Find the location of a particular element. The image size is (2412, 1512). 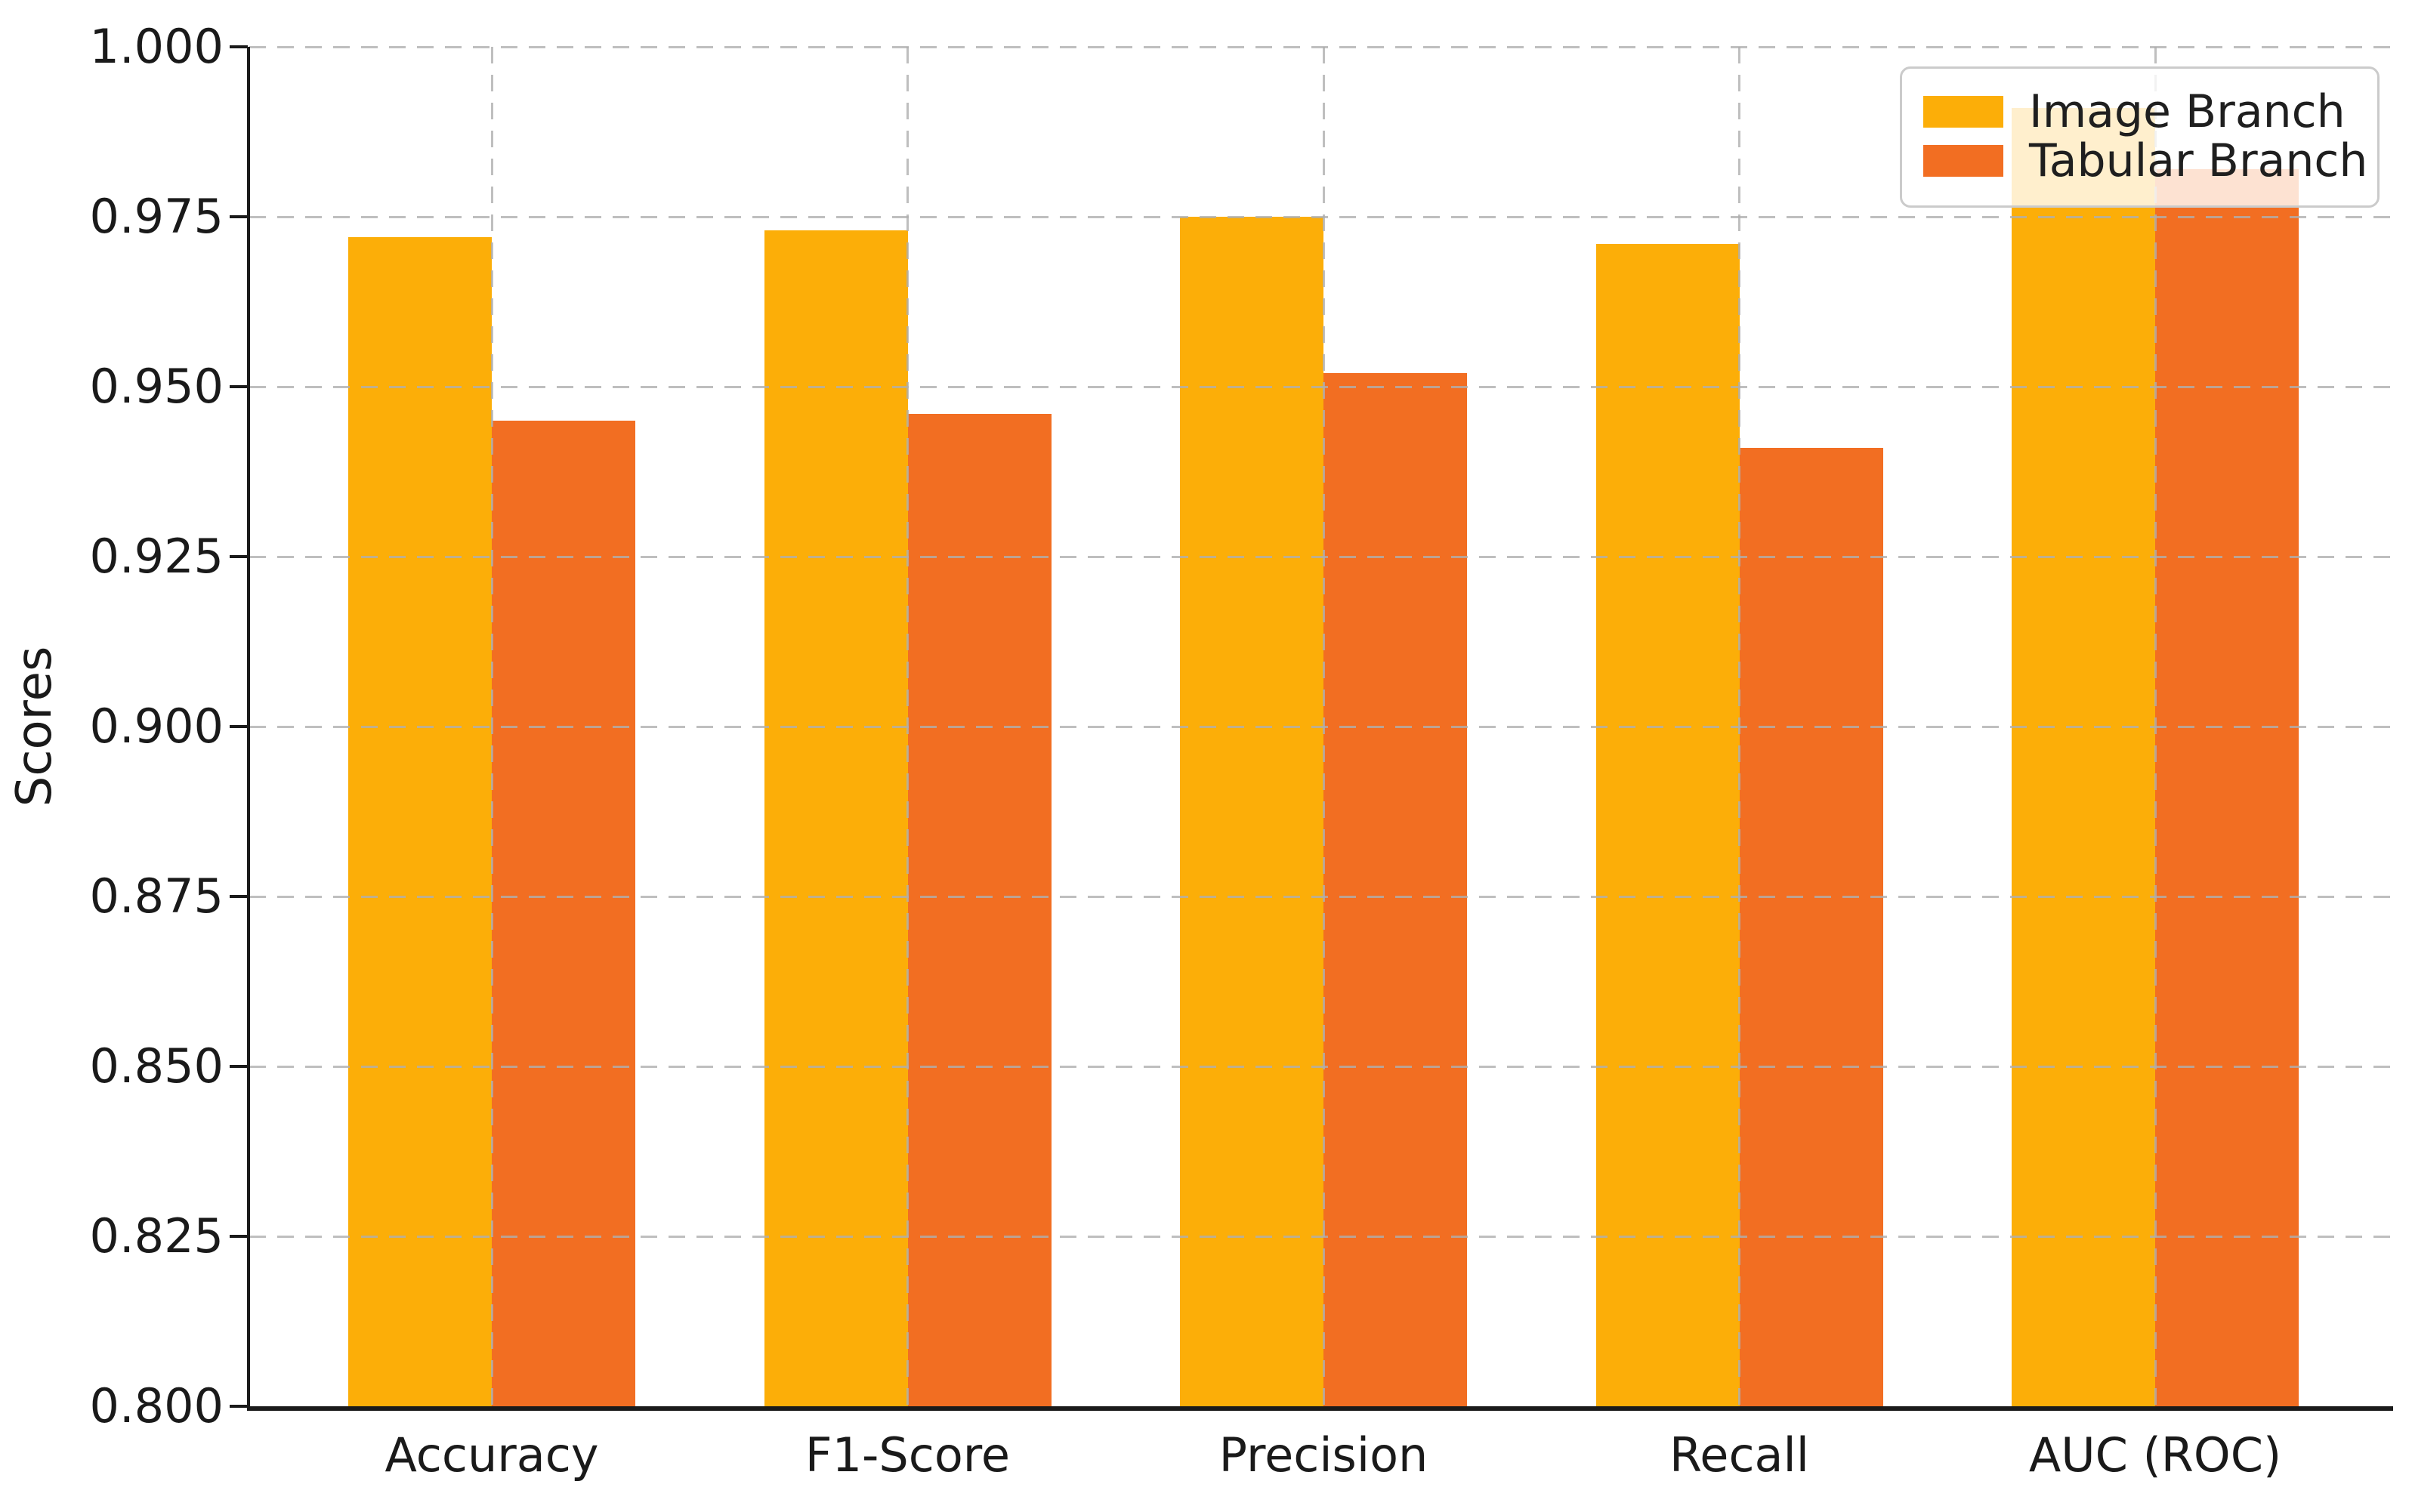

gridline-y-0.900 is located at coordinates (1321, 726).